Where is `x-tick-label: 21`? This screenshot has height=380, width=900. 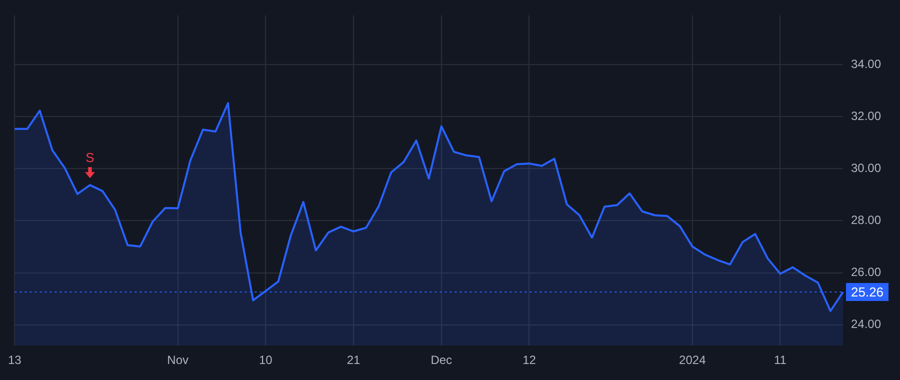
x-tick-label: 21 is located at coordinates (353, 360).